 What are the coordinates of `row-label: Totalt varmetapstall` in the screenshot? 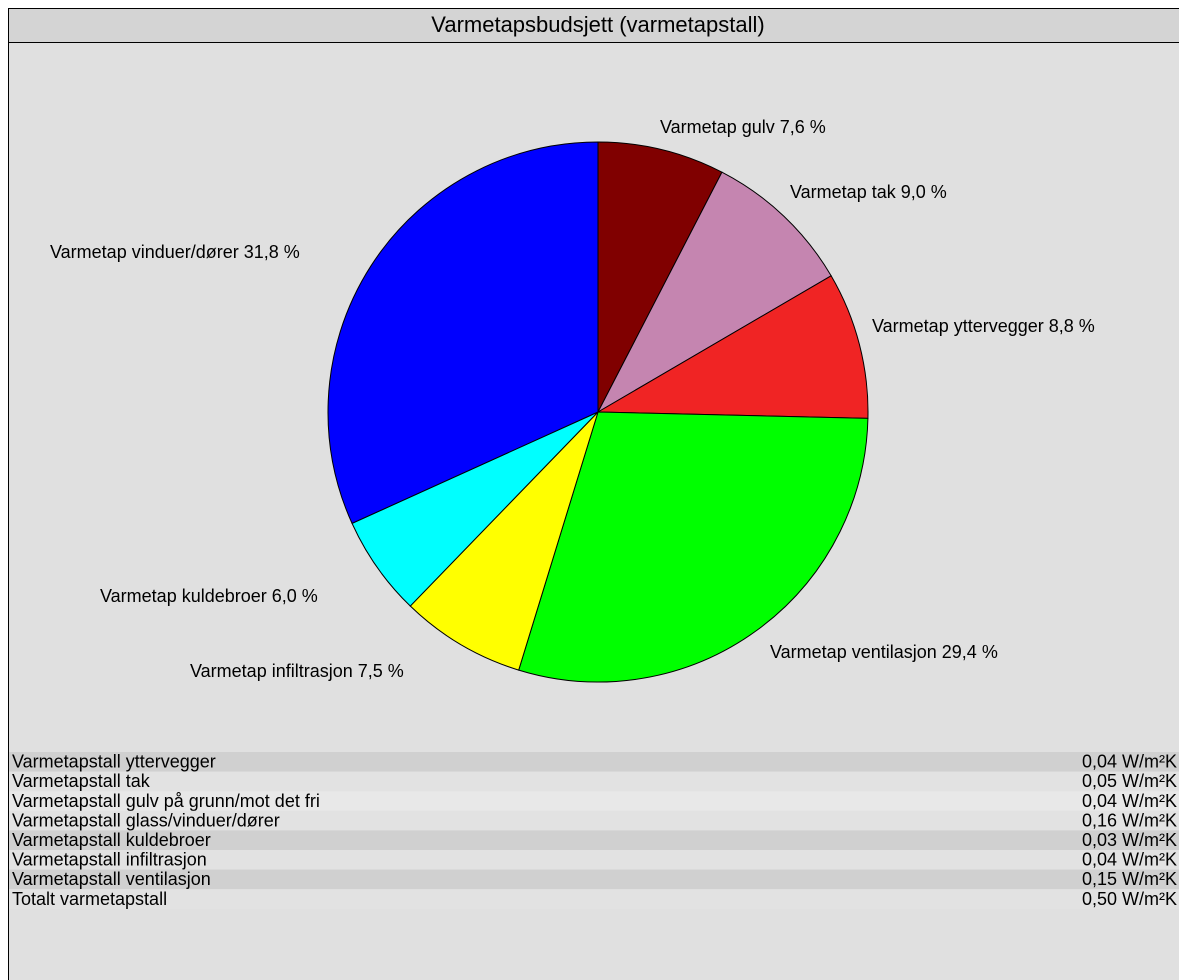 It's located at (89, 899).